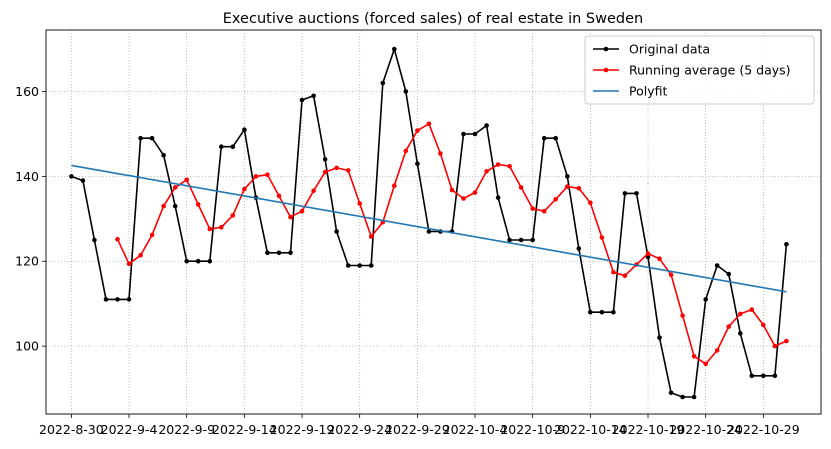  I want to click on y-axis: 100 120 140 160, so click(30, 219).